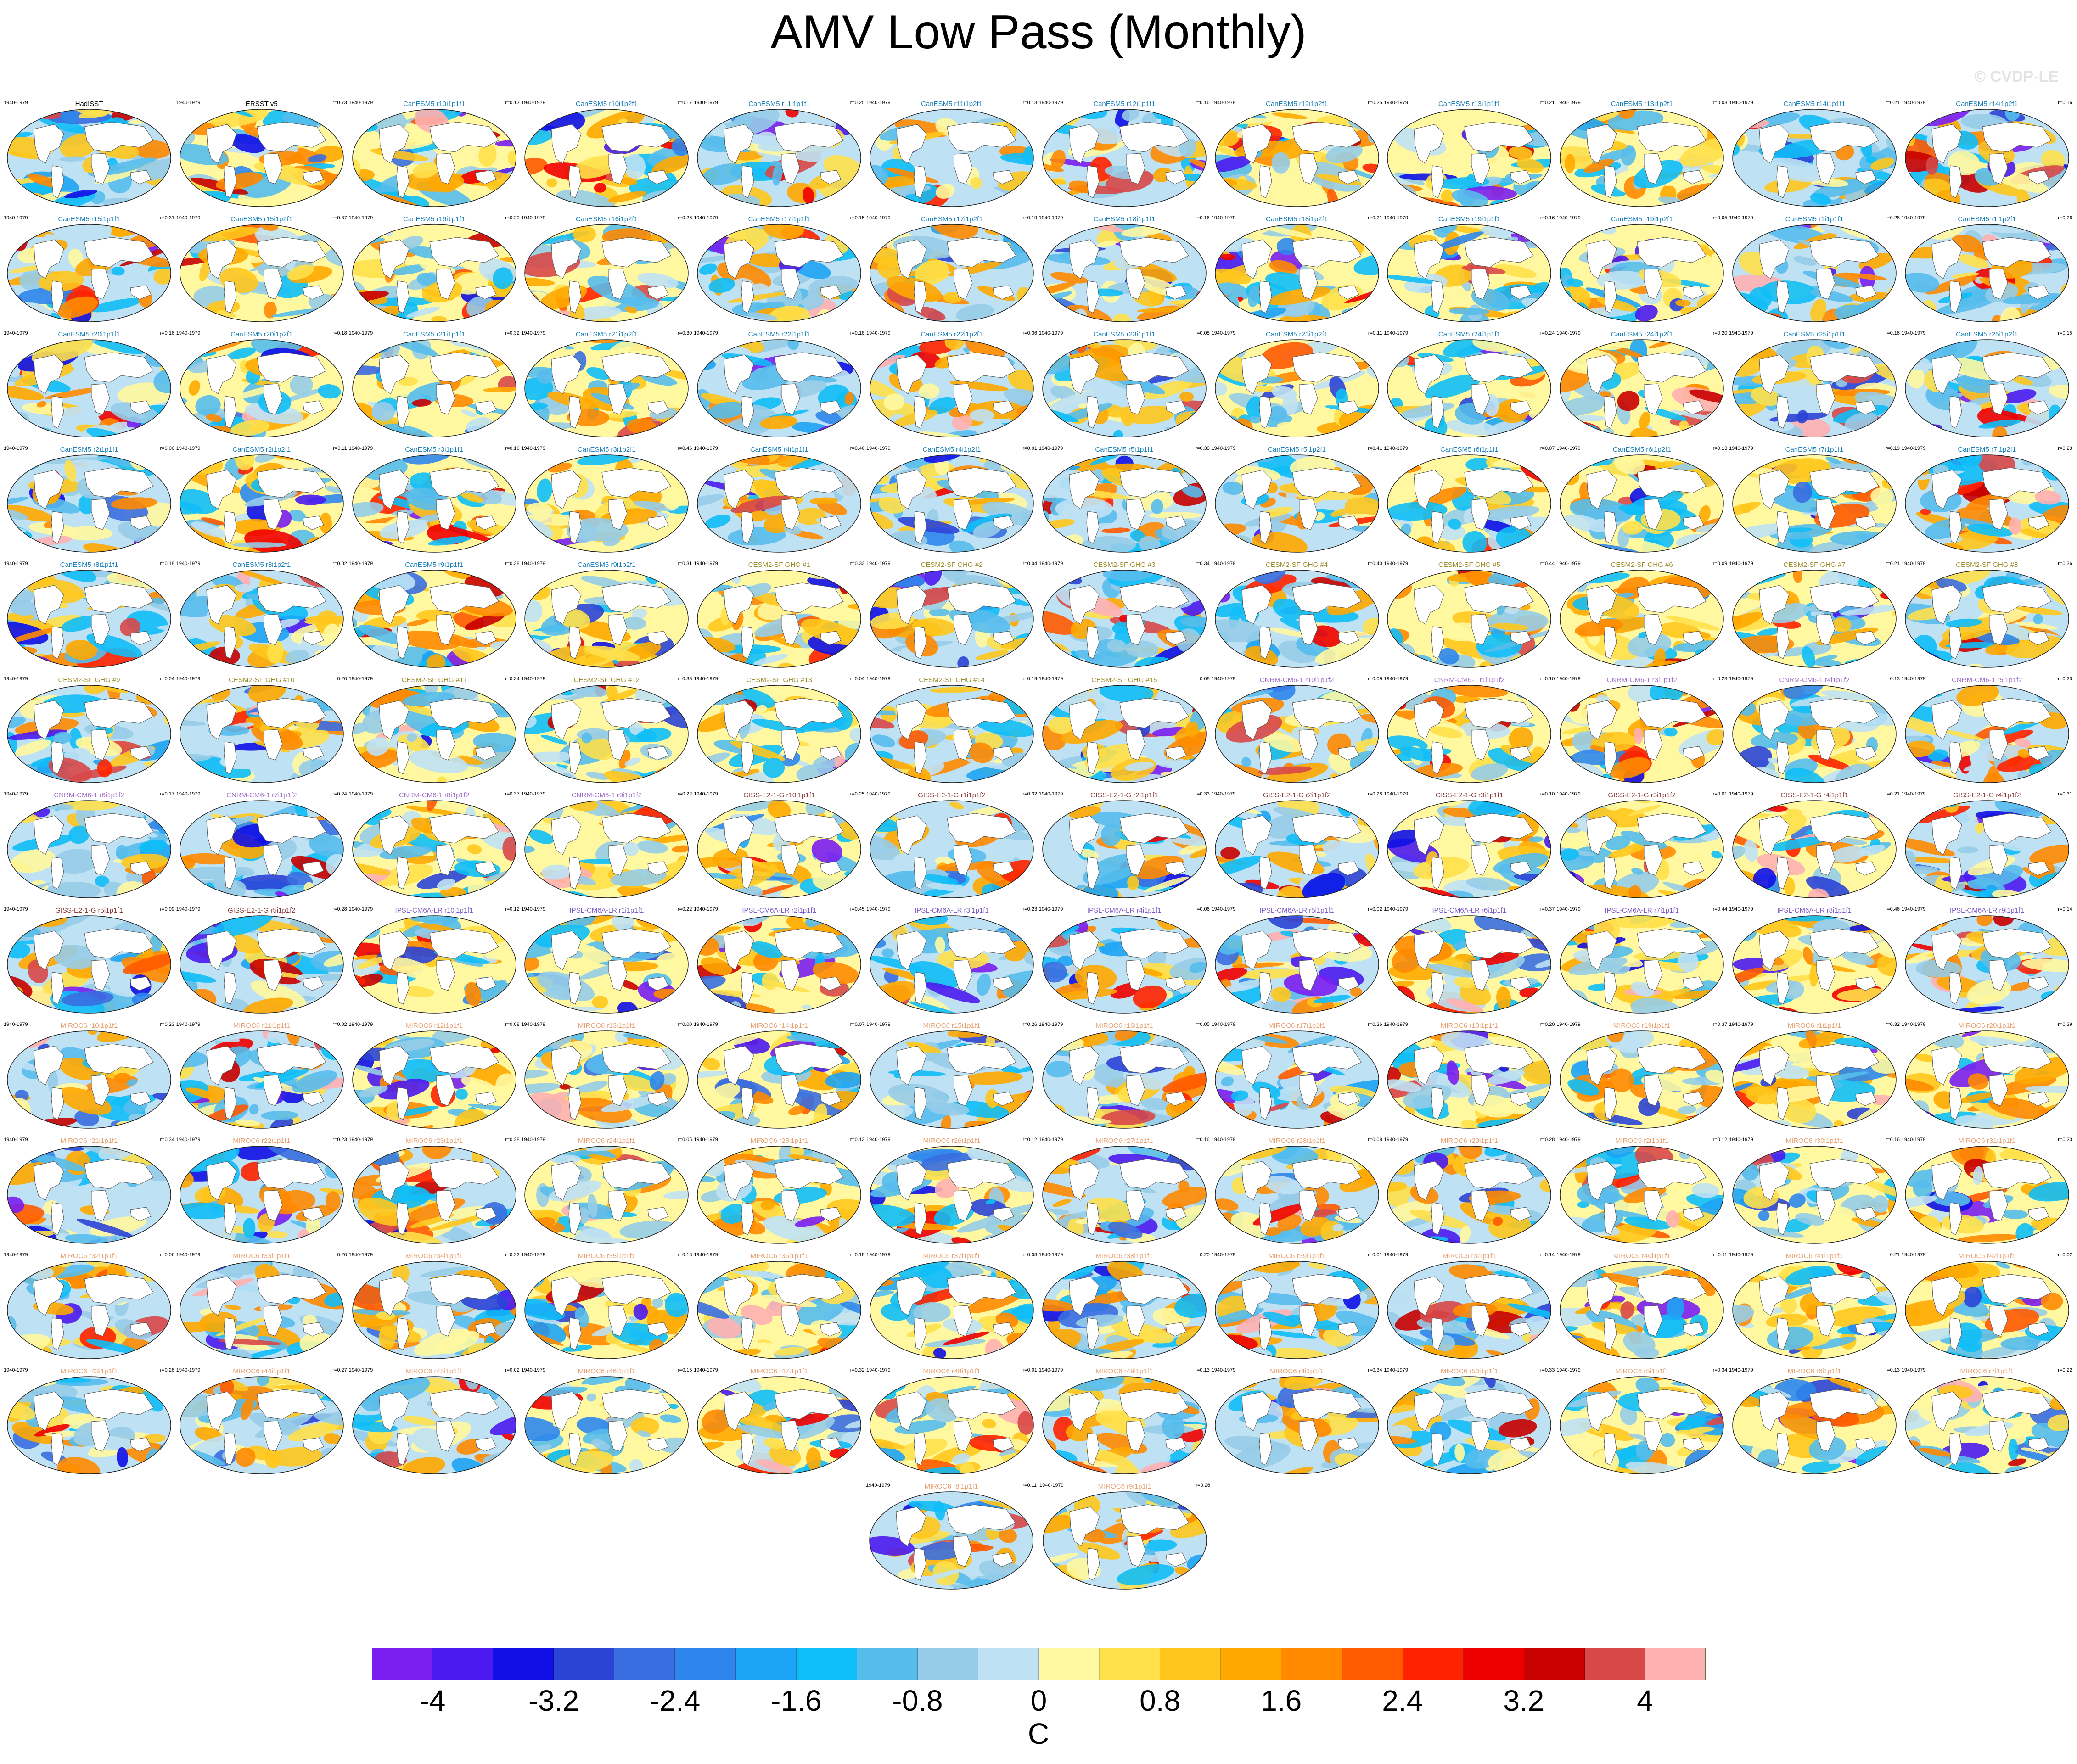  I want to click on panel-title: MIROC6 r46i1p1f1, so click(606, 1371).